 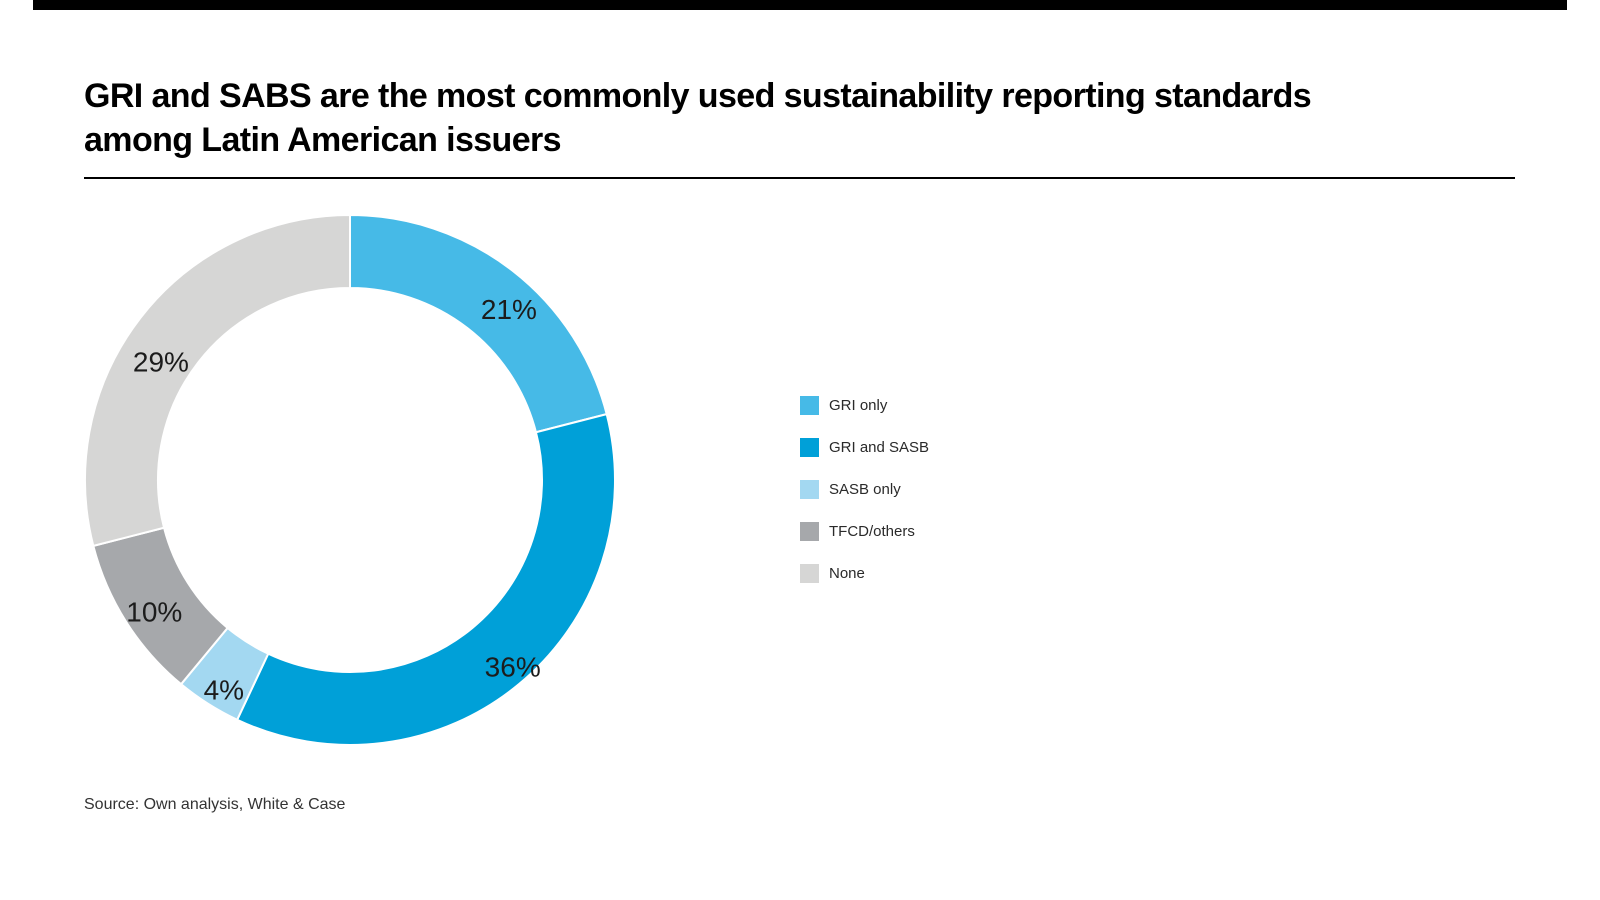 What do you see at coordinates (800, 5) in the screenshot?
I see `top-accent-bar` at bounding box center [800, 5].